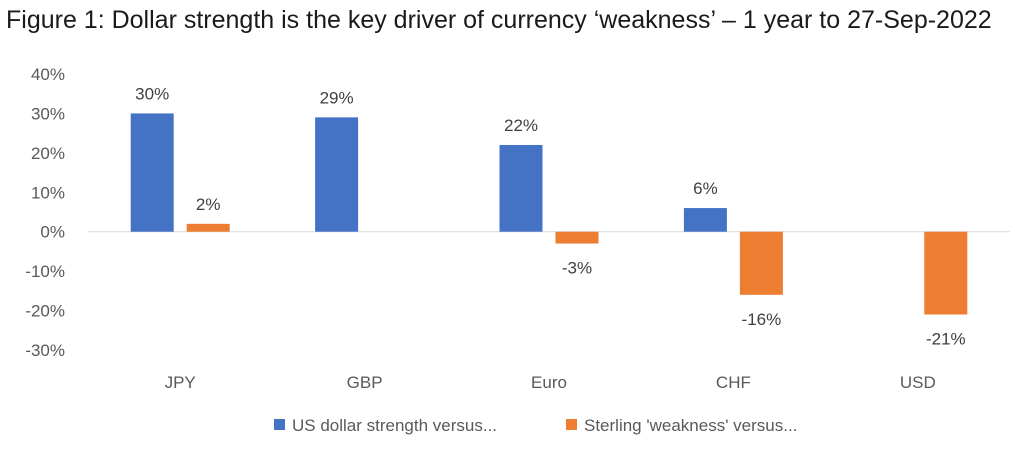 Image resolution: width=1015 pixels, height=463 pixels. I want to click on x-category-label: USD, so click(918, 382).